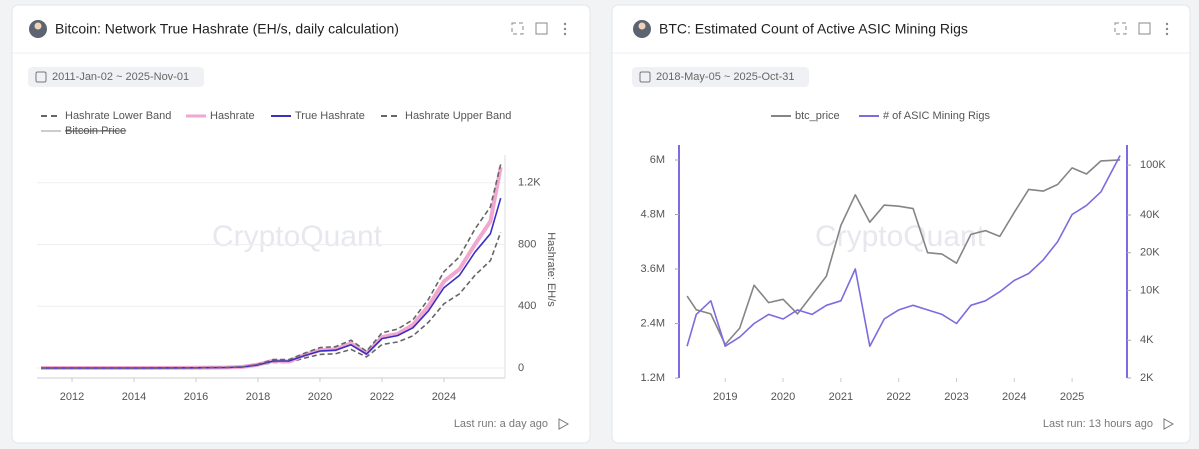  Describe the element at coordinates (134, 397) in the screenshot. I see `x-tick-label: 2014` at that location.